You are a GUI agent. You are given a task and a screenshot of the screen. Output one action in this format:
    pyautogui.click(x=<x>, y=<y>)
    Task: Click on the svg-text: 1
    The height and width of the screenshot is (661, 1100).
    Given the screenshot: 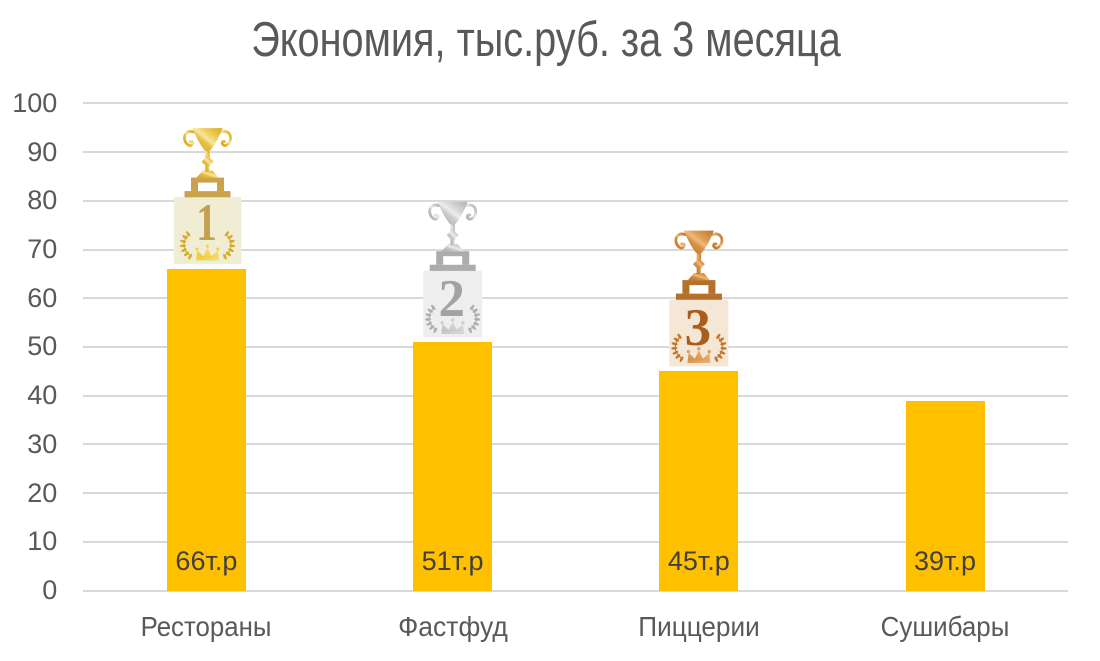 What is the action you would take?
    pyautogui.click(x=206, y=223)
    